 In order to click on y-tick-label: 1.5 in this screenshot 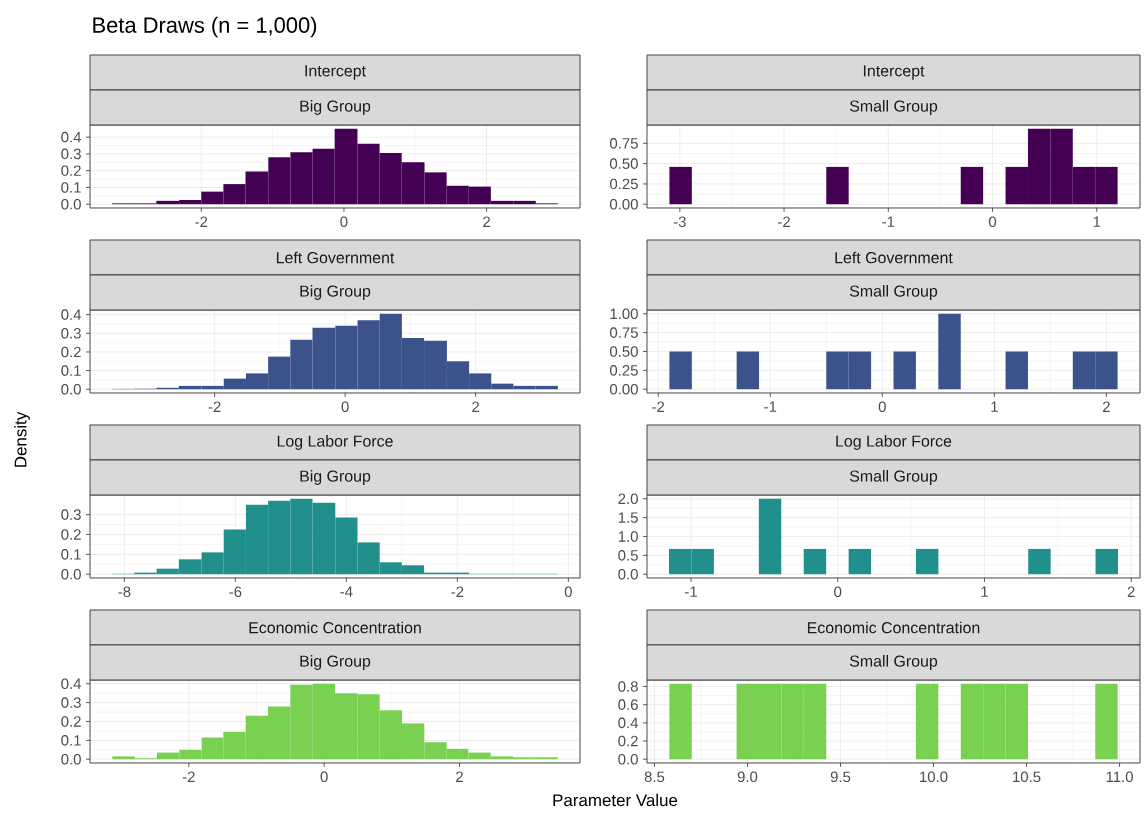, I will do `click(628, 517)`.